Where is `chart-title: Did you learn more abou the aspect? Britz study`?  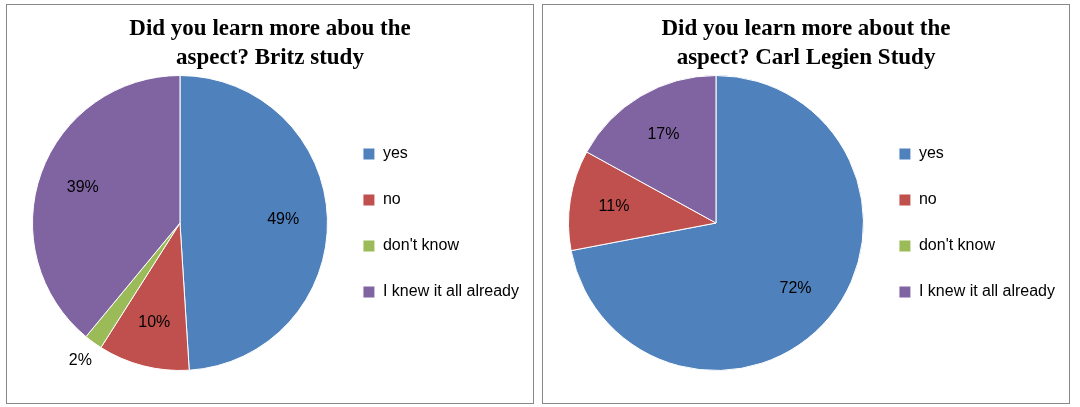 chart-title: Did you learn more abou the aspect? Britz study is located at coordinates (270, 42).